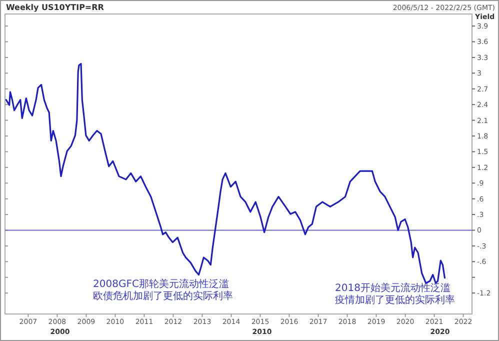 Image resolution: width=499 pixels, height=341 pixels. Describe the element at coordinates (161, 284) in the screenshot. I see `annotation: 2008GFC那轮美元流动性泛滥` at that location.